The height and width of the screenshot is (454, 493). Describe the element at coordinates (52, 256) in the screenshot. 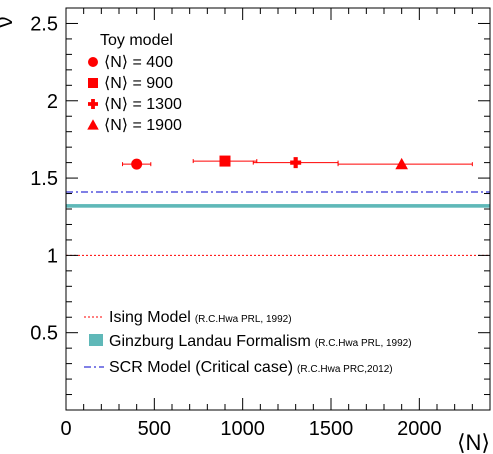

I see `y-tick-label: 1` at that location.